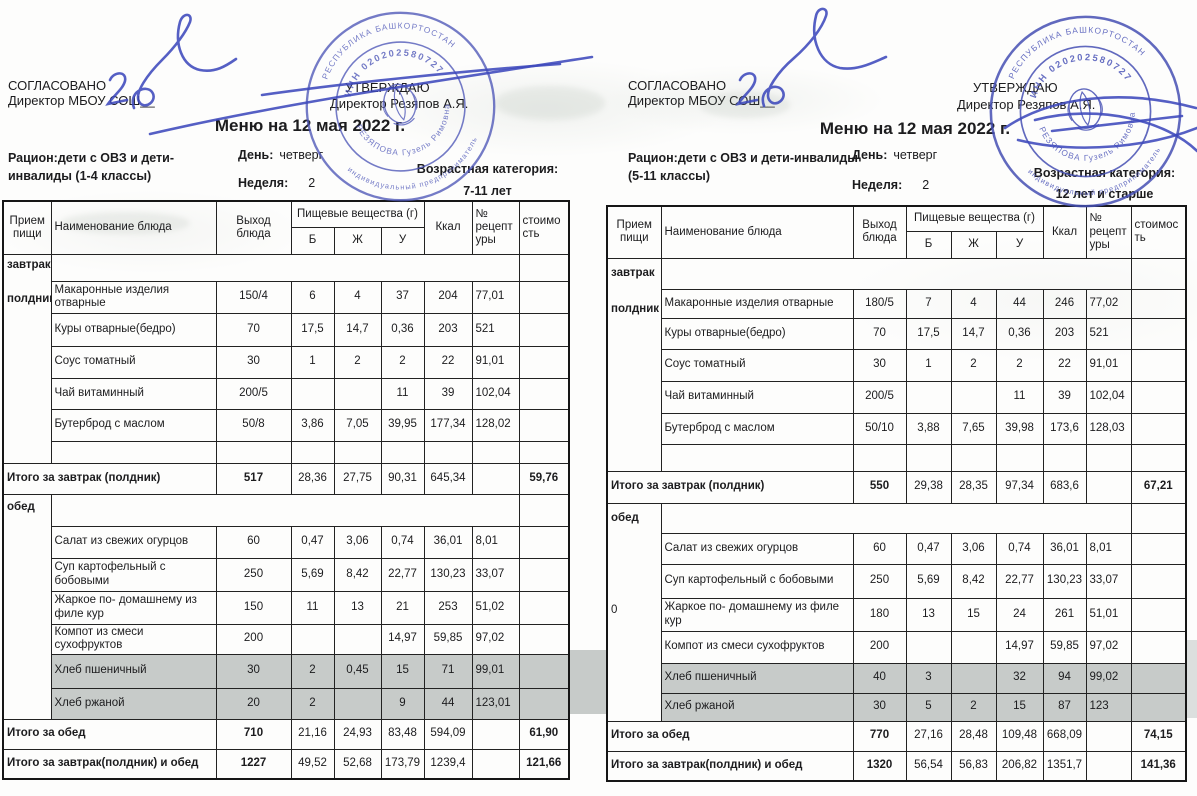  What do you see at coordinates (757, 428) in the screenshot?
I see `dish-name-cell: Бутерброд с маслом` at bounding box center [757, 428].